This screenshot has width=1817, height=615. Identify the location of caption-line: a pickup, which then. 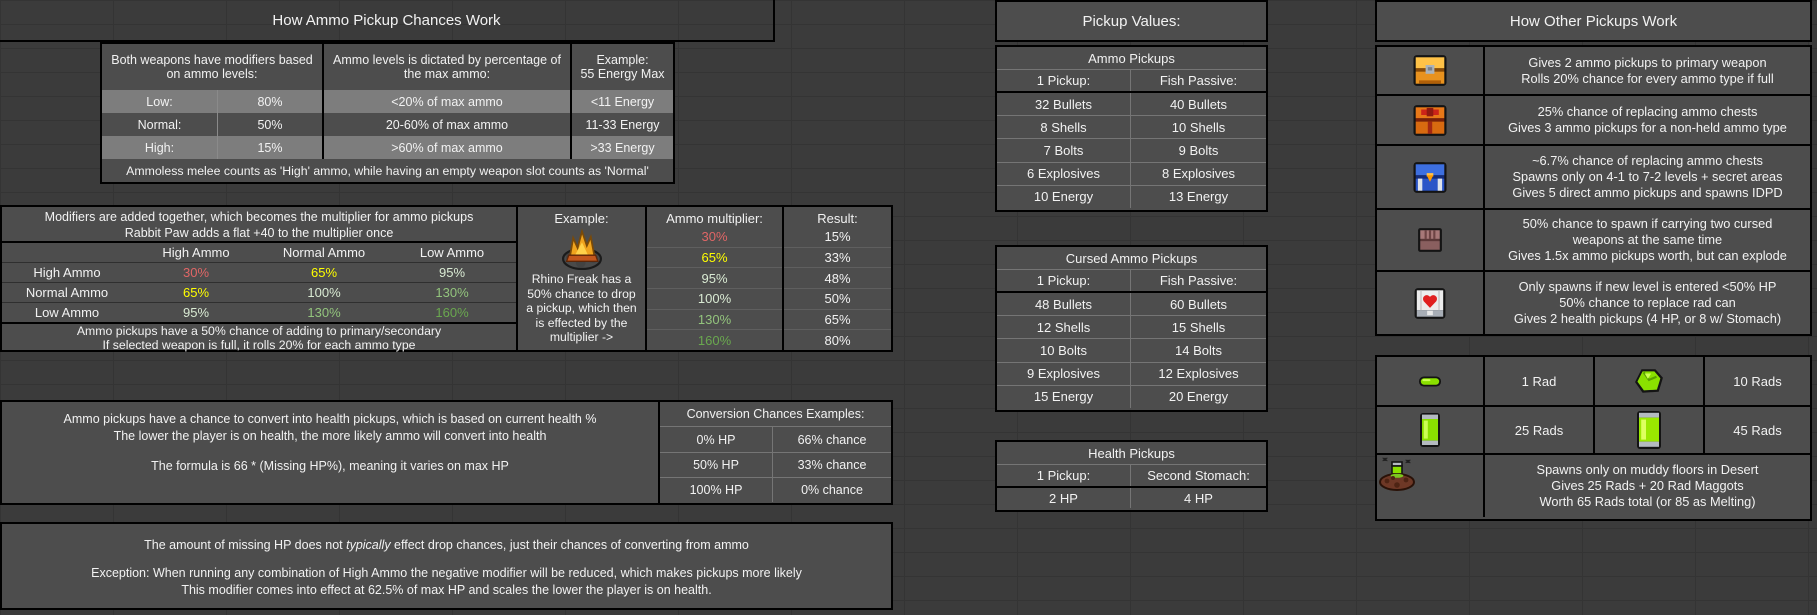
(581, 308).